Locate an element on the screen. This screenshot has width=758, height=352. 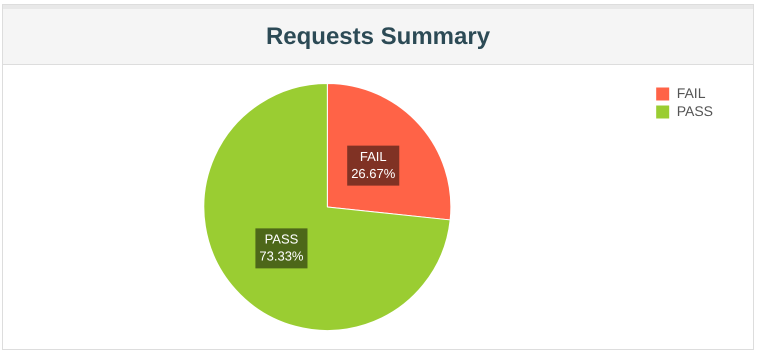
legend-label: FAIL is located at coordinates (691, 92).